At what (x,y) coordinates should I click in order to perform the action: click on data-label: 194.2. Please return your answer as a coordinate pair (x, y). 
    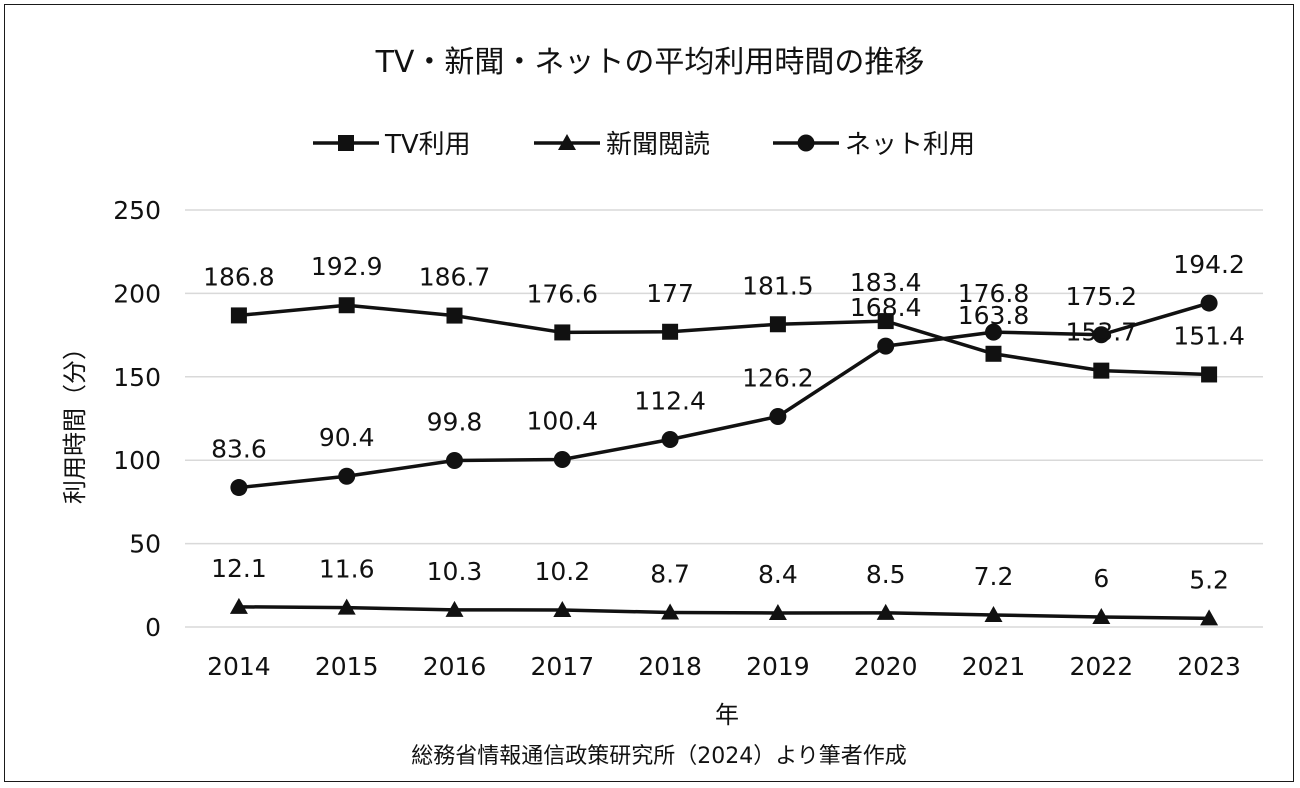
    Looking at the image, I should click on (1209, 264).